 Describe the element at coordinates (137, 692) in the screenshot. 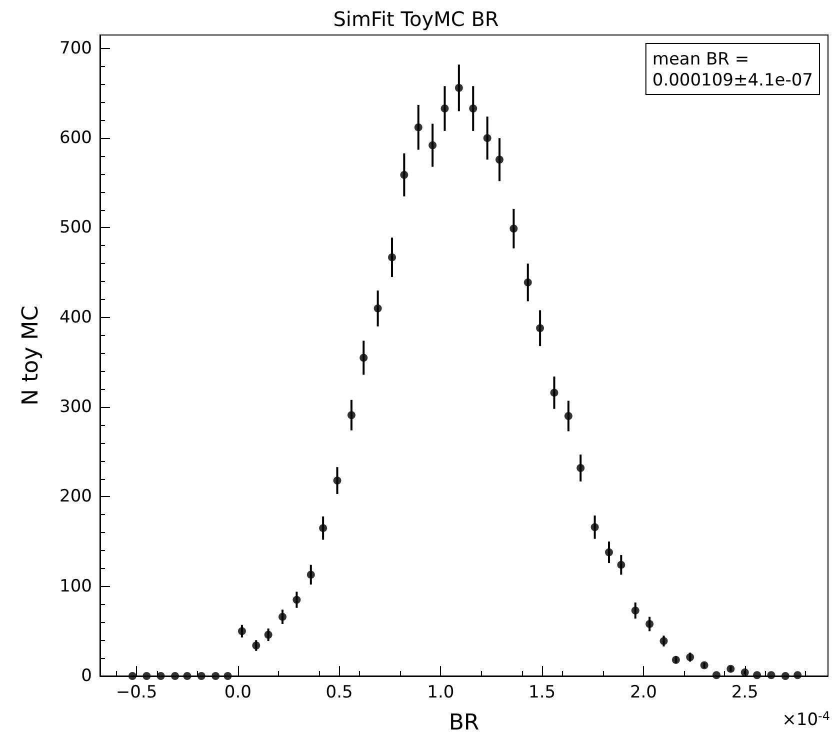

I see `x-tick-label: −0.5` at that location.